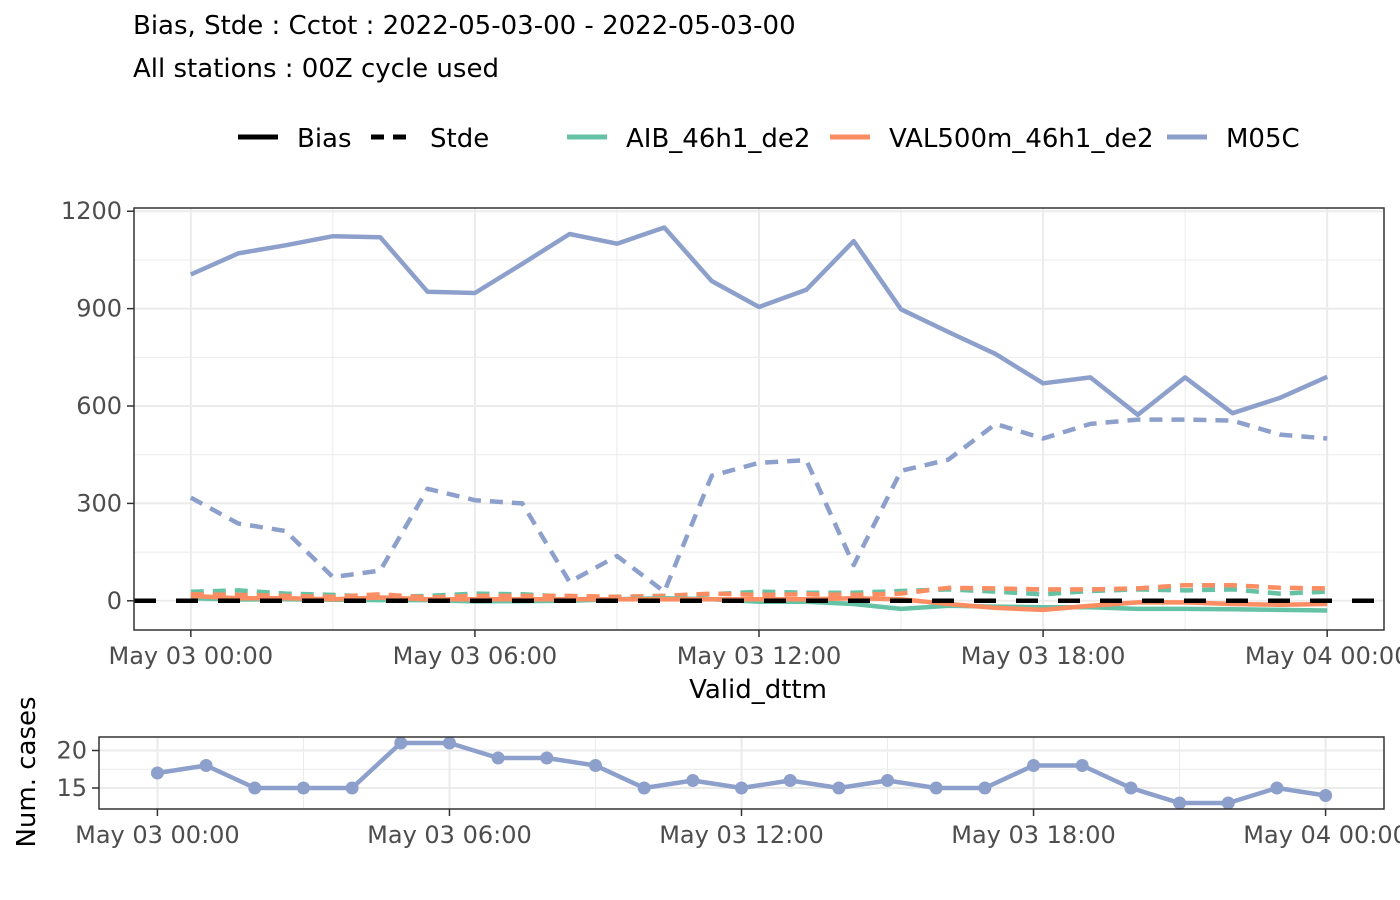  Describe the element at coordinates (91, 211) in the screenshot. I see `y-tick-label: 1200` at that location.